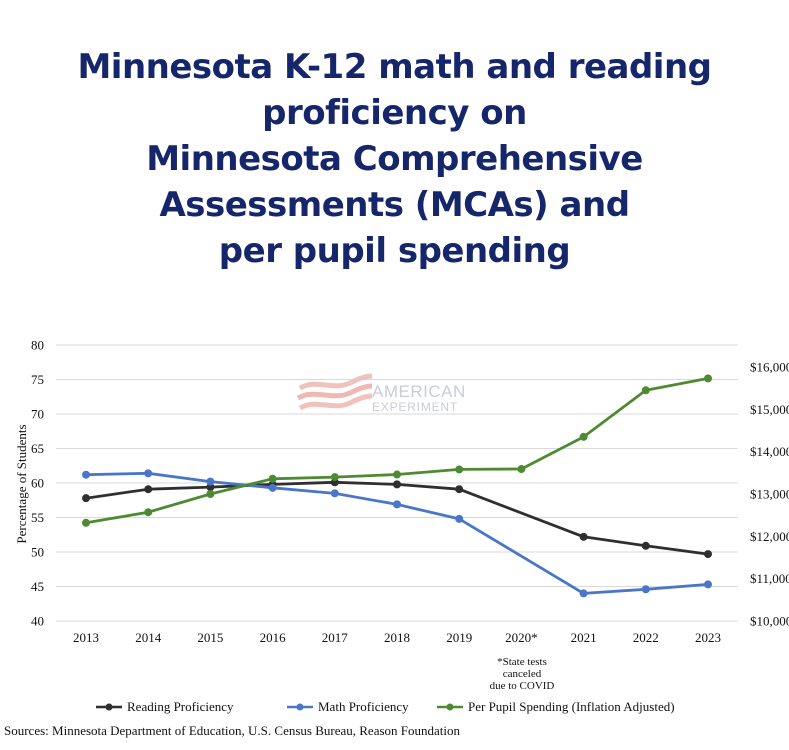 The image size is (789, 750). I want to click on y2-tick-label: $13,000, so click(769, 494).